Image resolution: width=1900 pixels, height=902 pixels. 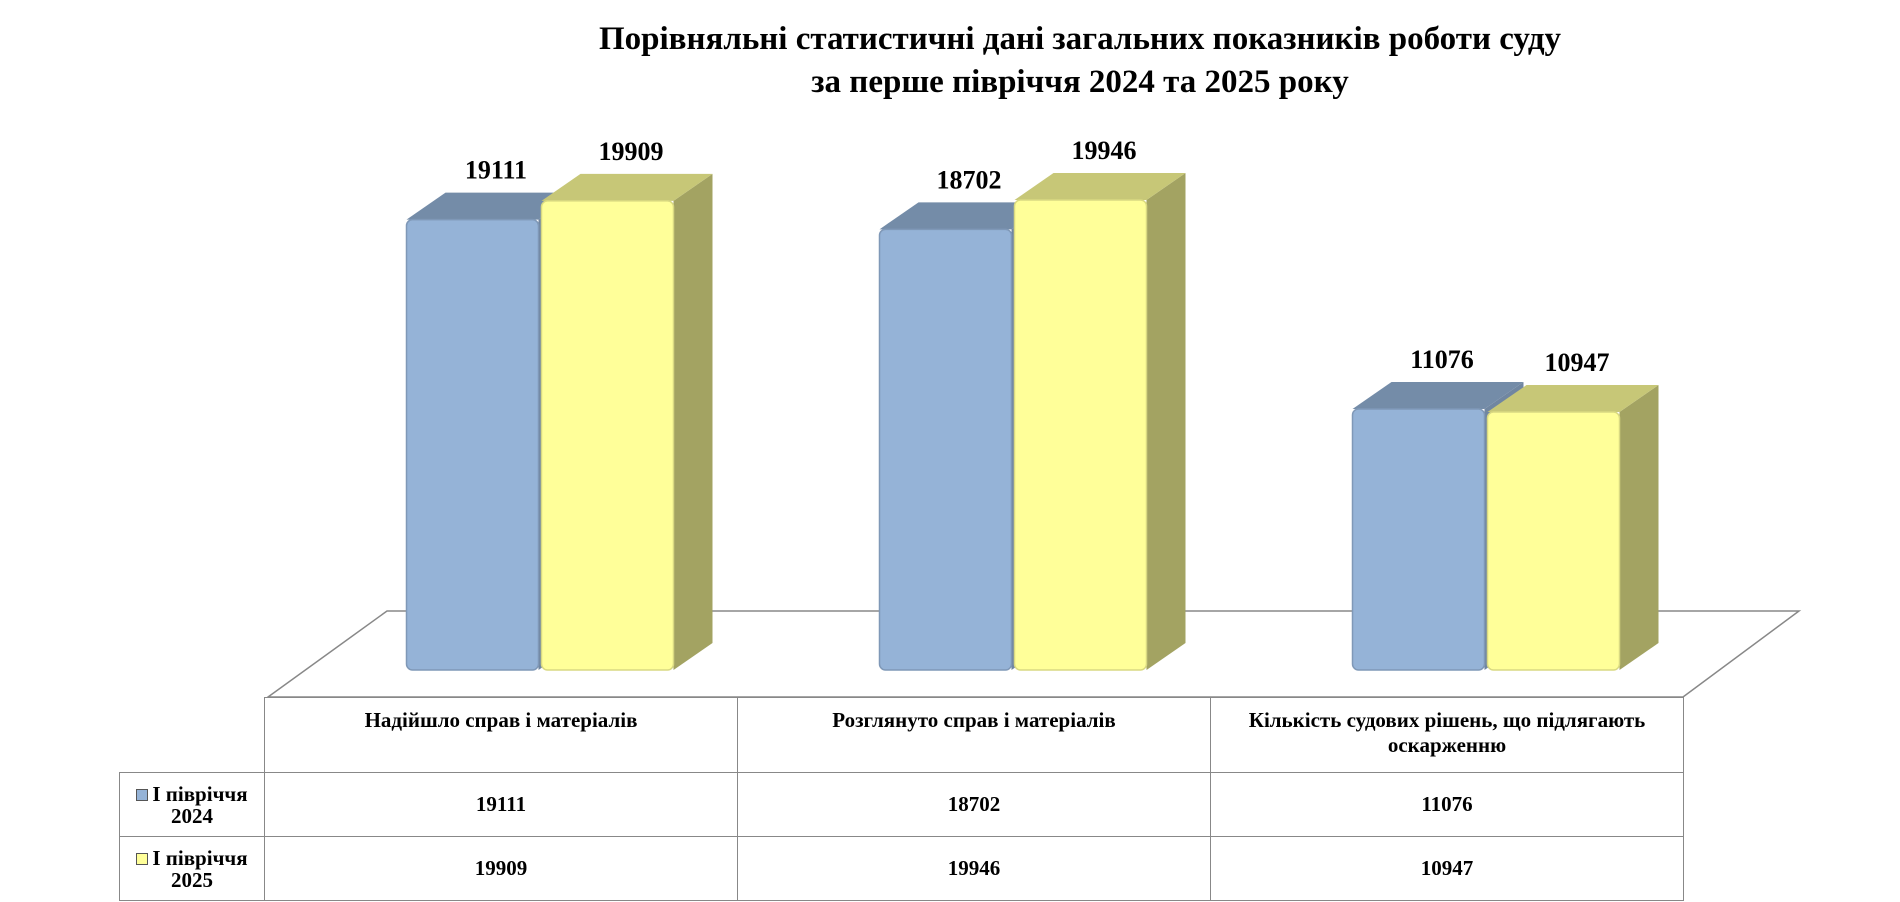 I want to click on table-value: 18702, so click(x=974, y=804).